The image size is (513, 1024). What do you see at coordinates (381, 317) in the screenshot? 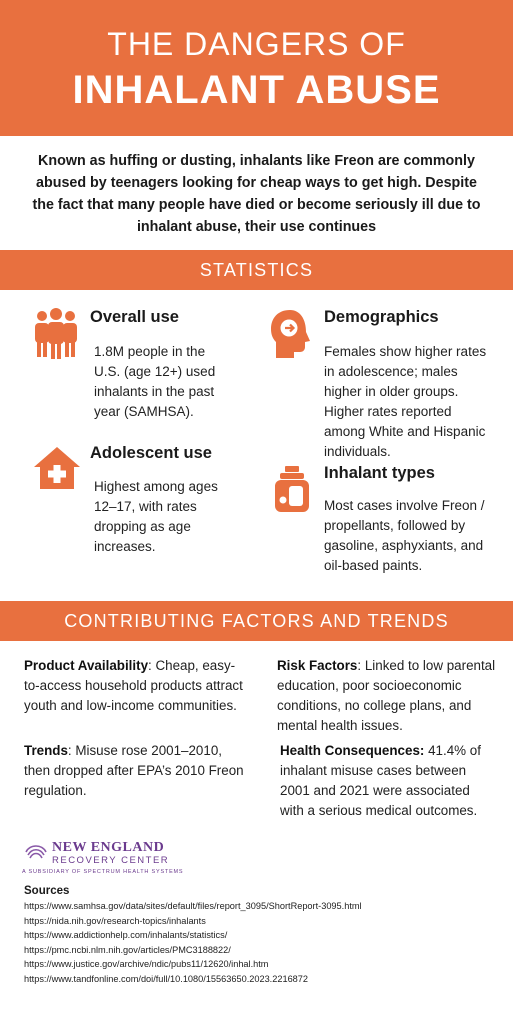
I see `stat-title: Demographics` at bounding box center [381, 317].